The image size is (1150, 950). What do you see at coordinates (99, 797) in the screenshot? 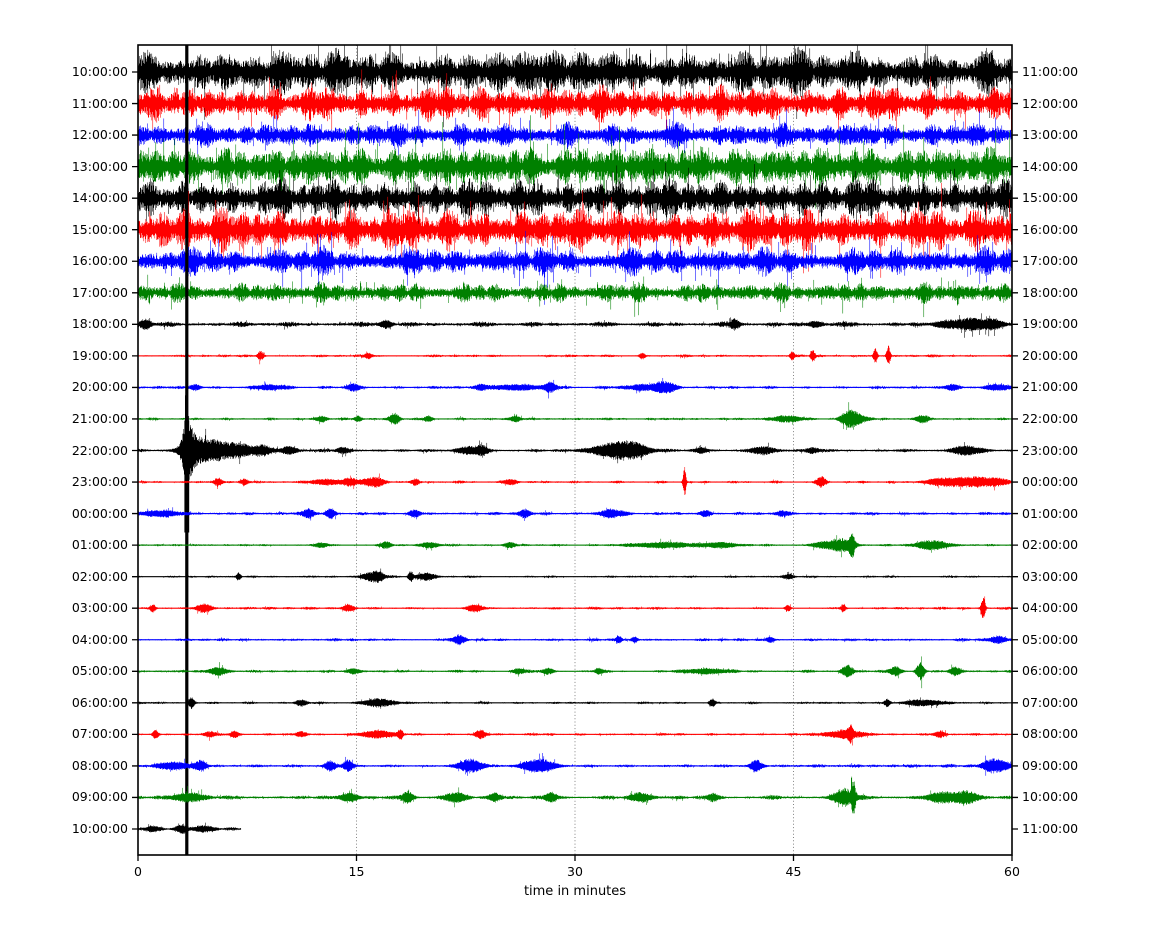
I see `left-tick-label-utc: 09:00:00` at bounding box center [99, 797].